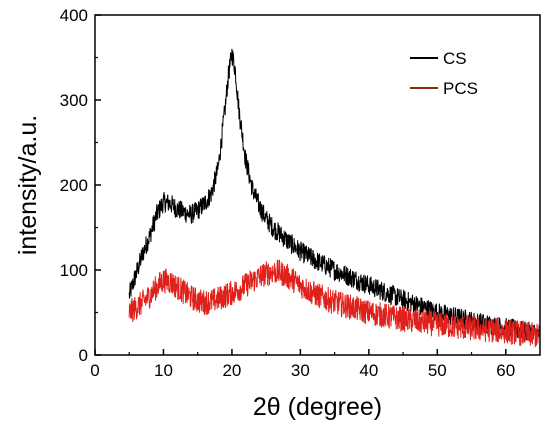  What do you see at coordinates (437, 370) in the screenshot?
I see `x-tick-label-50: 50` at bounding box center [437, 370].